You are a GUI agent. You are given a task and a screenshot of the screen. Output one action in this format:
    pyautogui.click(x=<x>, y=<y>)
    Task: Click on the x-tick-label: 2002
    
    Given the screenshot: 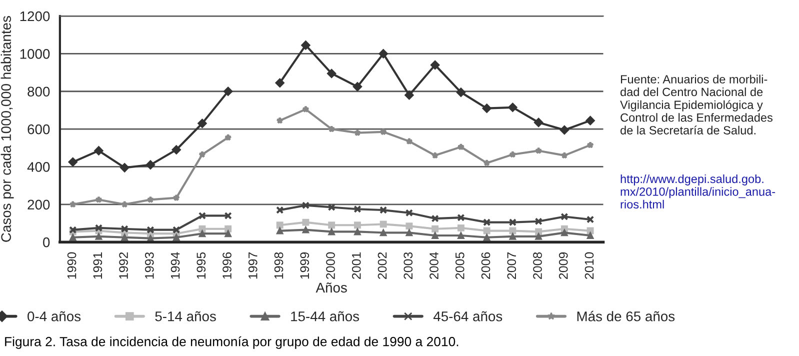 What is the action you would take?
    pyautogui.click(x=382, y=265)
    